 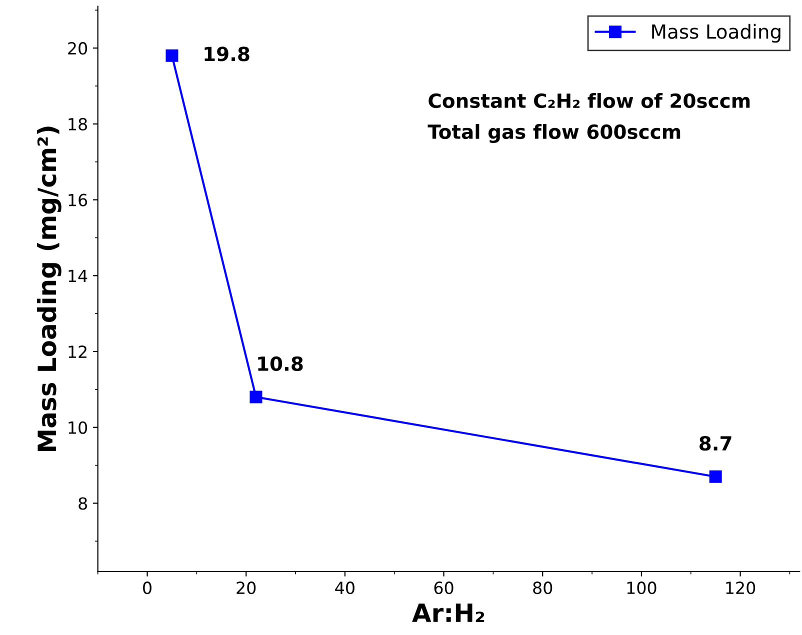 What do you see at coordinates (77, 124) in the screenshot?
I see `y-tick-label: 18` at bounding box center [77, 124].